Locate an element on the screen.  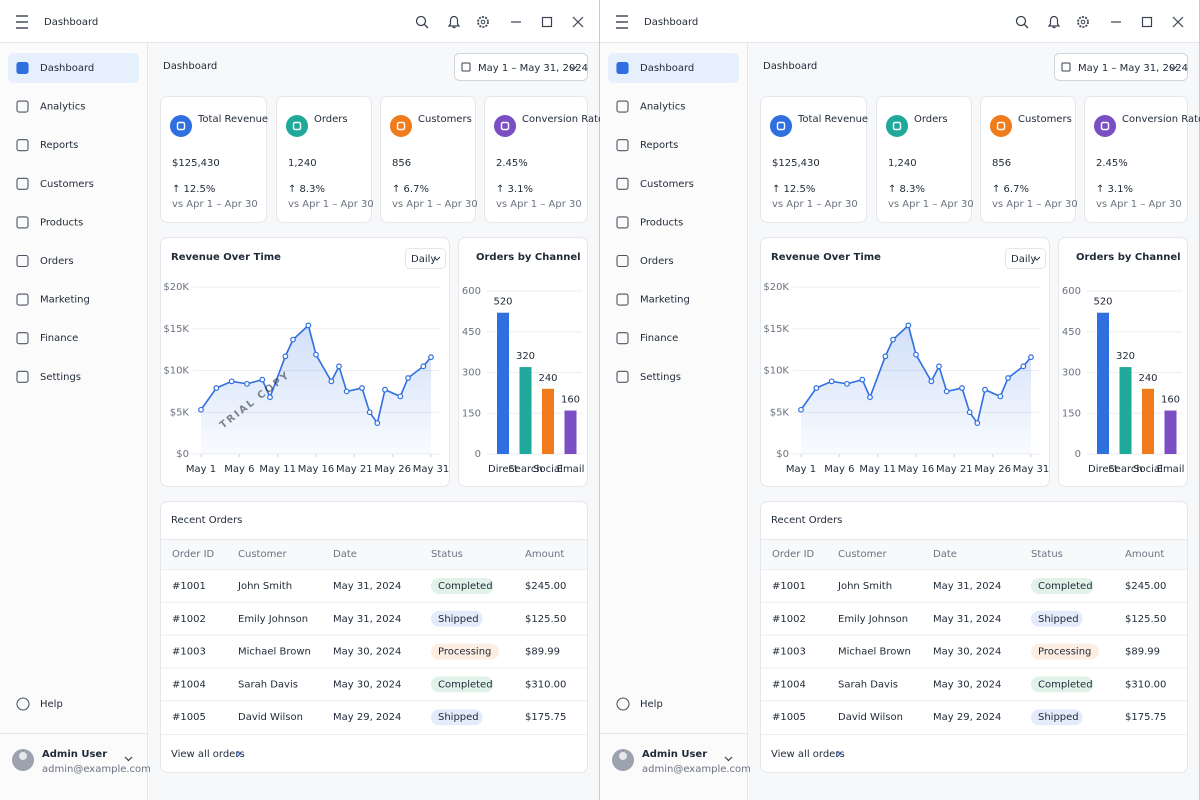
bar is located at coordinates (1125, 410).